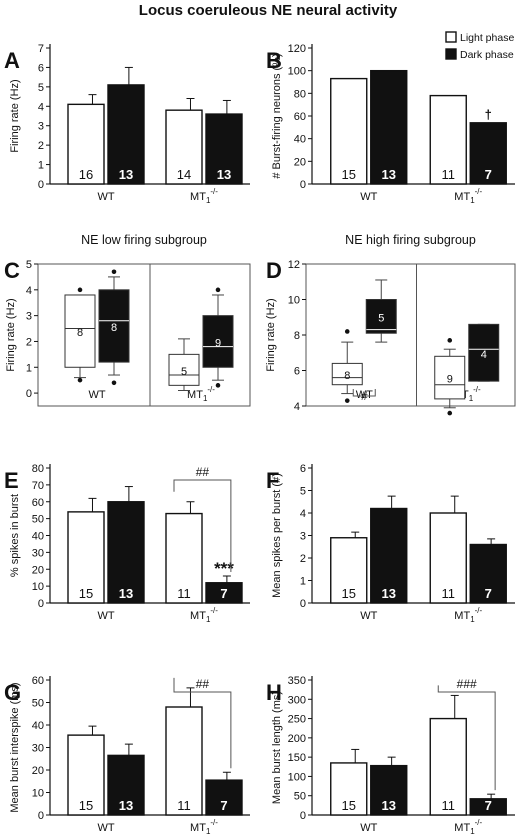 This screenshot has height=840, width=527. Describe the element at coordinates (297, 739) in the screenshot. I see `y-tick-label: 200` at that location.